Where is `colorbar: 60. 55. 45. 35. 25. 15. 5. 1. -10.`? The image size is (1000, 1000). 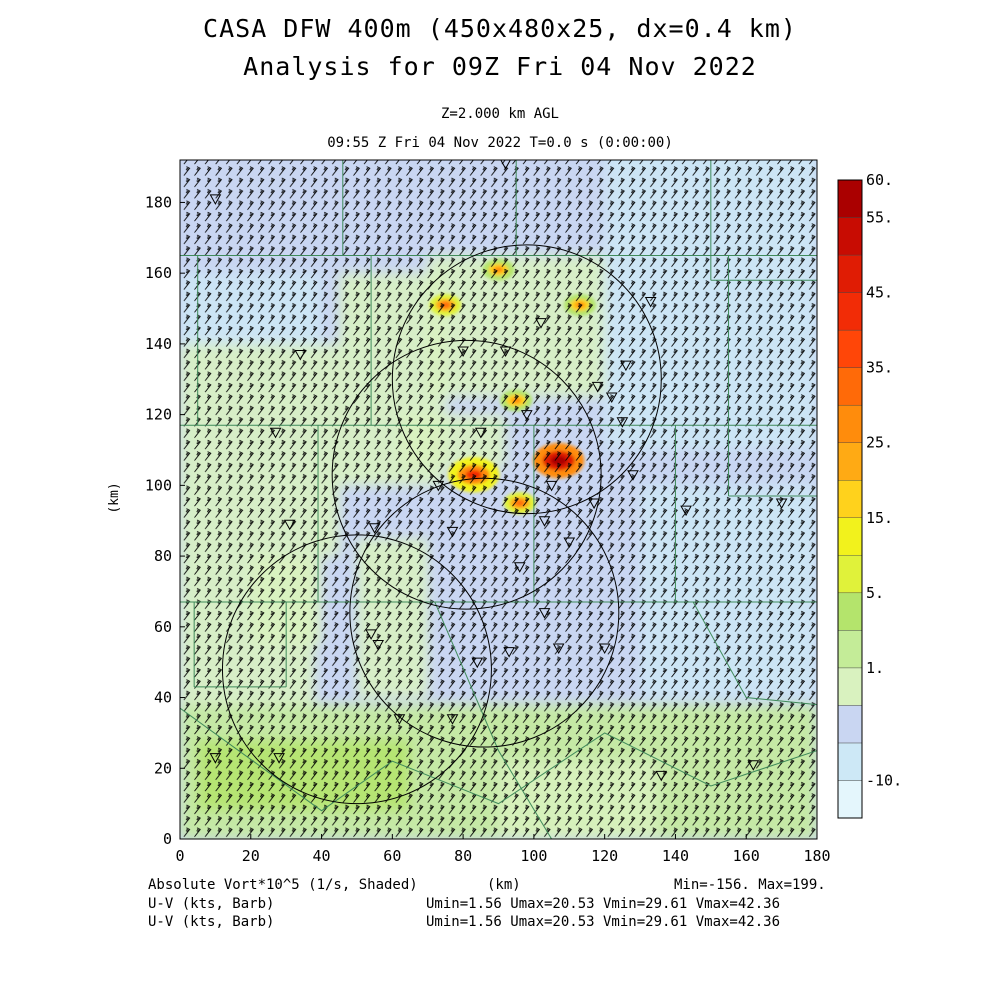 colorbar: 60. 55. 45. 35. 25. 15. 5. 1. -10. is located at coordinates (869, 495).